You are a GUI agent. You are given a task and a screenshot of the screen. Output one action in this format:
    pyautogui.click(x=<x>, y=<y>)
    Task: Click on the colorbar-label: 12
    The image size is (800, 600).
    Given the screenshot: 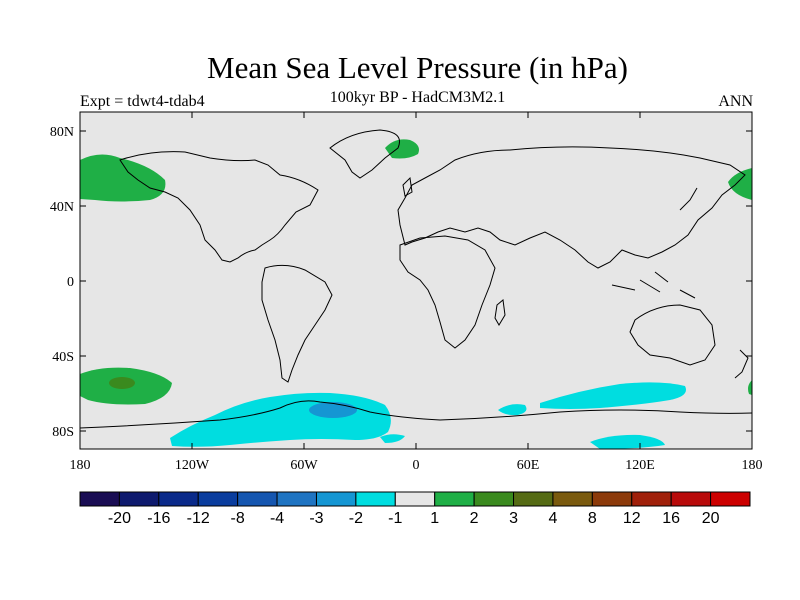 What is the action you would take?
    pyautogui.click(x=632, y=518)
    